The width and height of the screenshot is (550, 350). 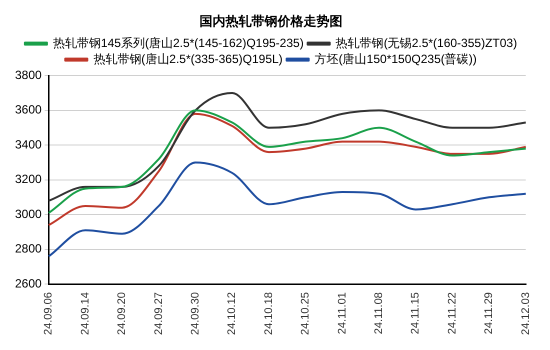 I want to click on x-tick-label: 24.09.06, so click(x=48, y=314).